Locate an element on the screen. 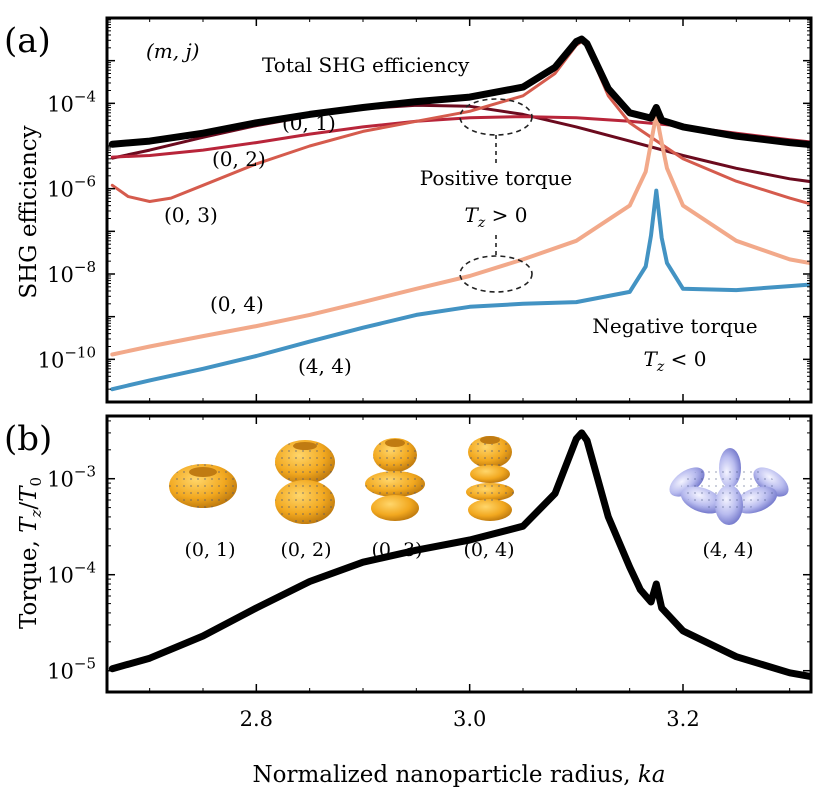 The height and width of the screenshot is (804, 829). positive-torque-text: Positive torque is located at coordinates (496, 178).